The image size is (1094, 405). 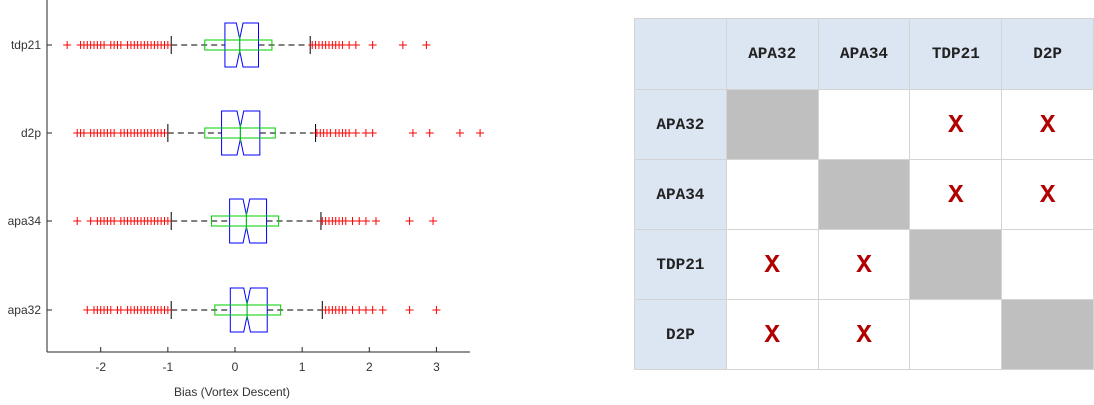 What do you see at coordinates (680, 264) in the screenshot?
I see `matrix-row-header: TDP21` at bounding box center [680, 264].